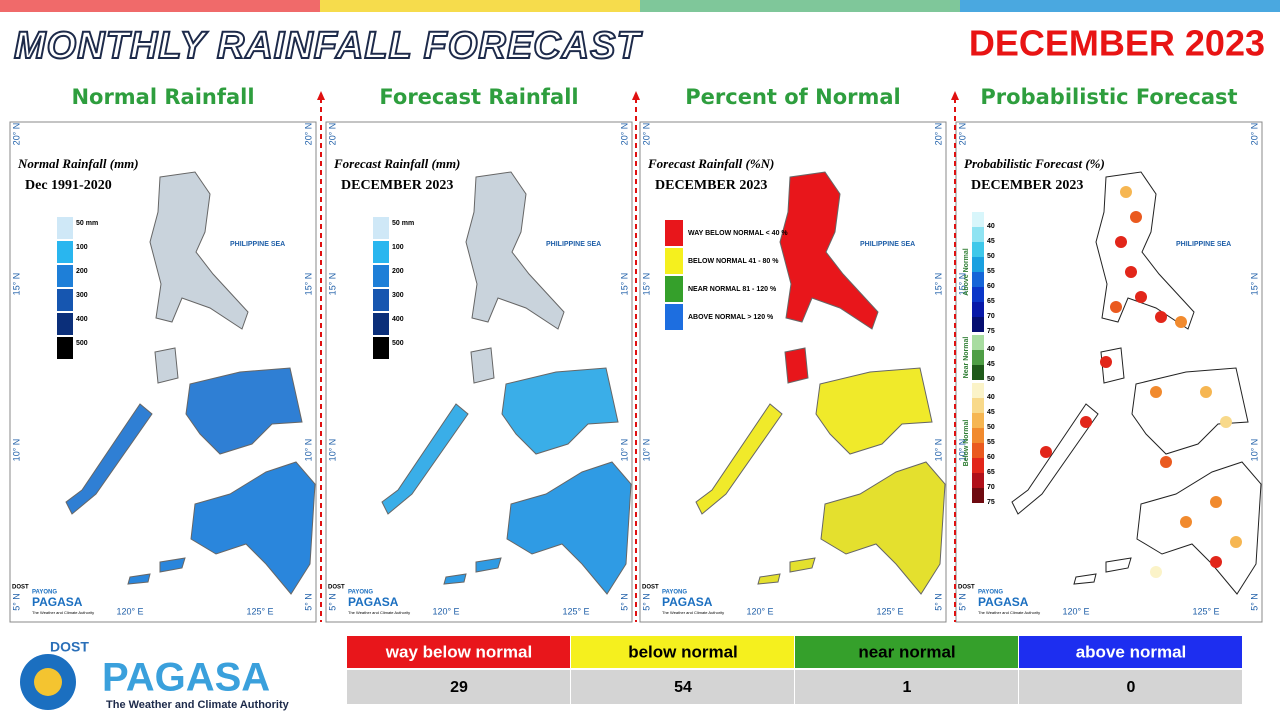 The width and height of the screenshot is (1280, 720). Describe the element at coordinates (69, 647) in the screenshot. I see `logo-dost: DOST` at that location.